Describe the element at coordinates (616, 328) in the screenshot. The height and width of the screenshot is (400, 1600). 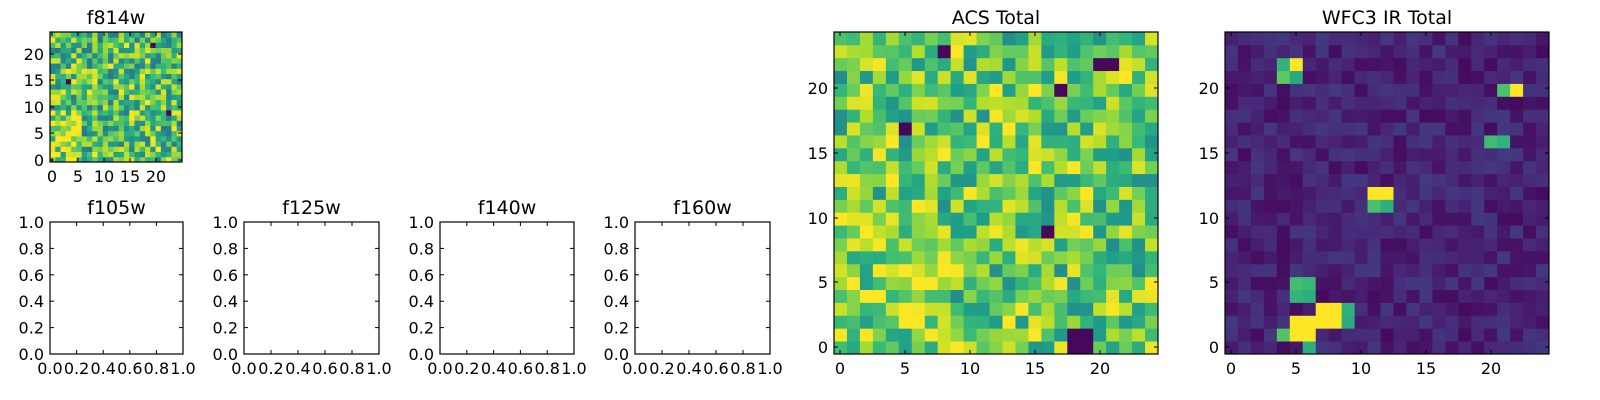
I see `y-tick-label: 0.2` at that location.